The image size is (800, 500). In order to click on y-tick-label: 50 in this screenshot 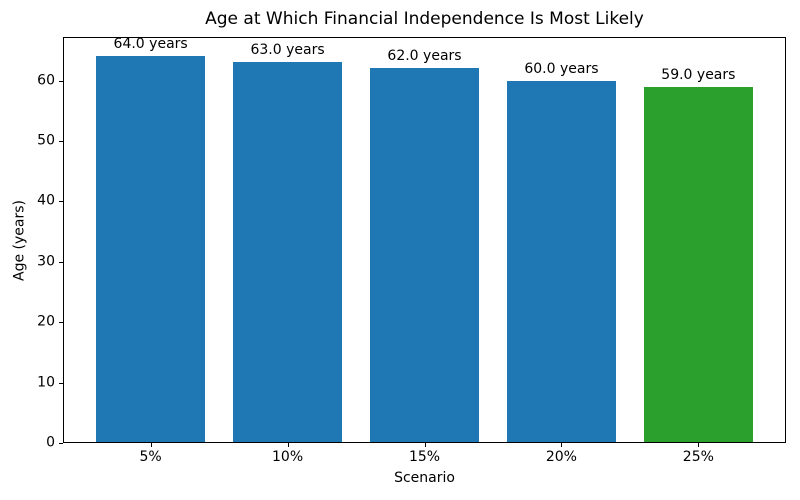, I will do `click(46, 140)`.